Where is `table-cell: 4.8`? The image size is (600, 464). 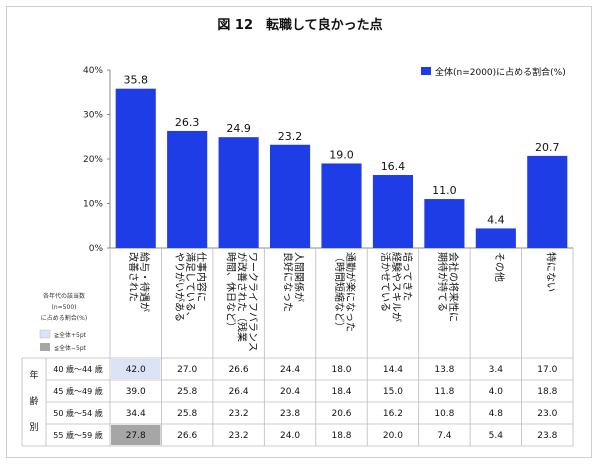 table-cell: 4.8 is located at coordinates (496, 414).